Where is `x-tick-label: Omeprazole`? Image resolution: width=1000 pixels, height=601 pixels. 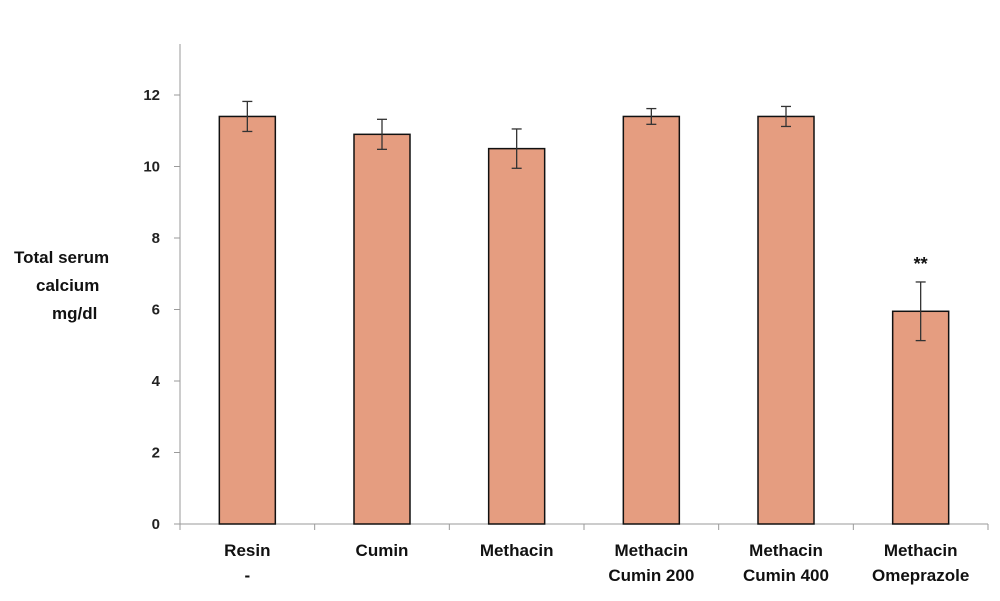
x-tick-label: Omeprazole is located at coordinates (920, 575).